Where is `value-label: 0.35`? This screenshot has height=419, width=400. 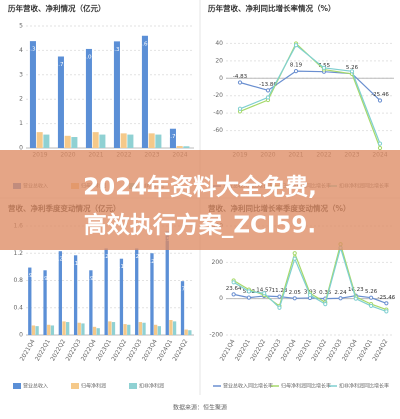 value-label: 0.35 is located at coordinates (325, 293).